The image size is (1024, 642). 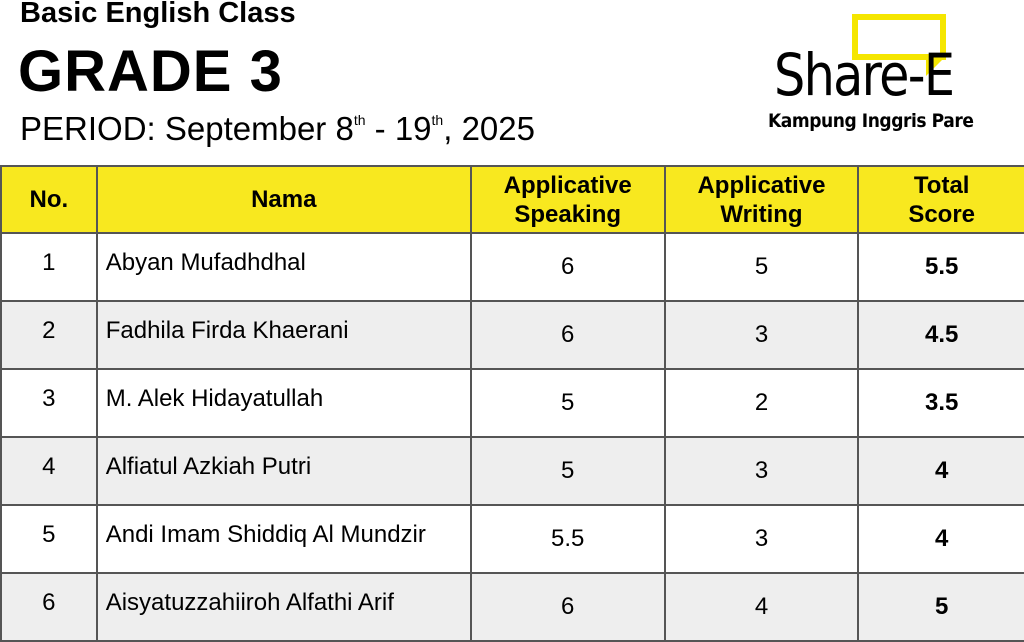 I want to click on cell-speaking: 5.5, so click(x=567, y=539).